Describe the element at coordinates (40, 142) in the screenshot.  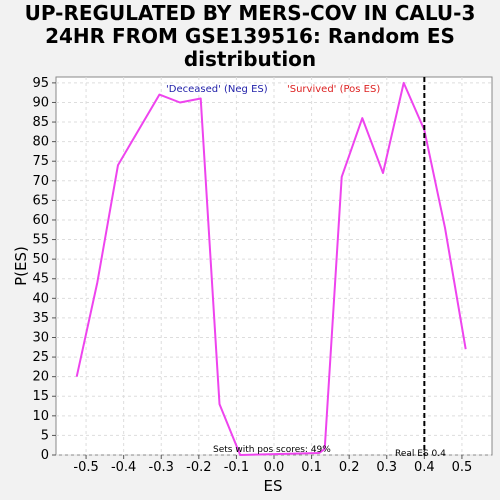
I see `y-tick-label: 80` at that location.